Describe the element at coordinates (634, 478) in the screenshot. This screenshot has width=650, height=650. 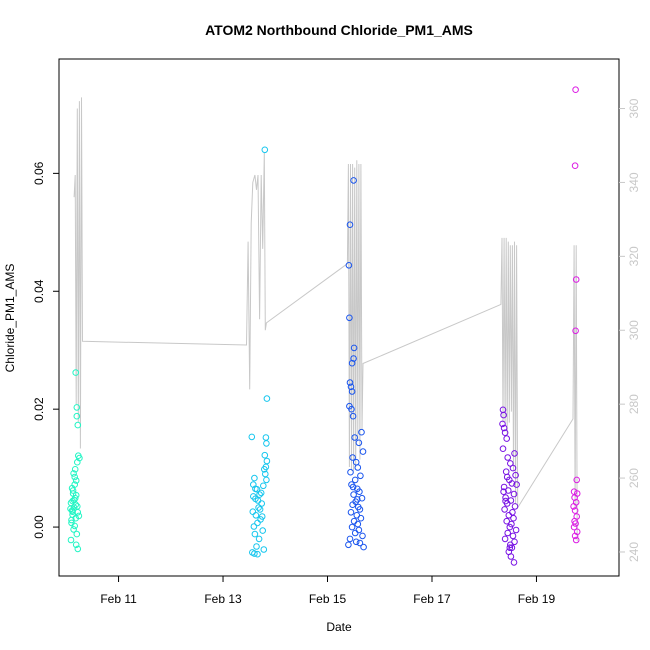
I see `y2-tick-label: 260` at that location.